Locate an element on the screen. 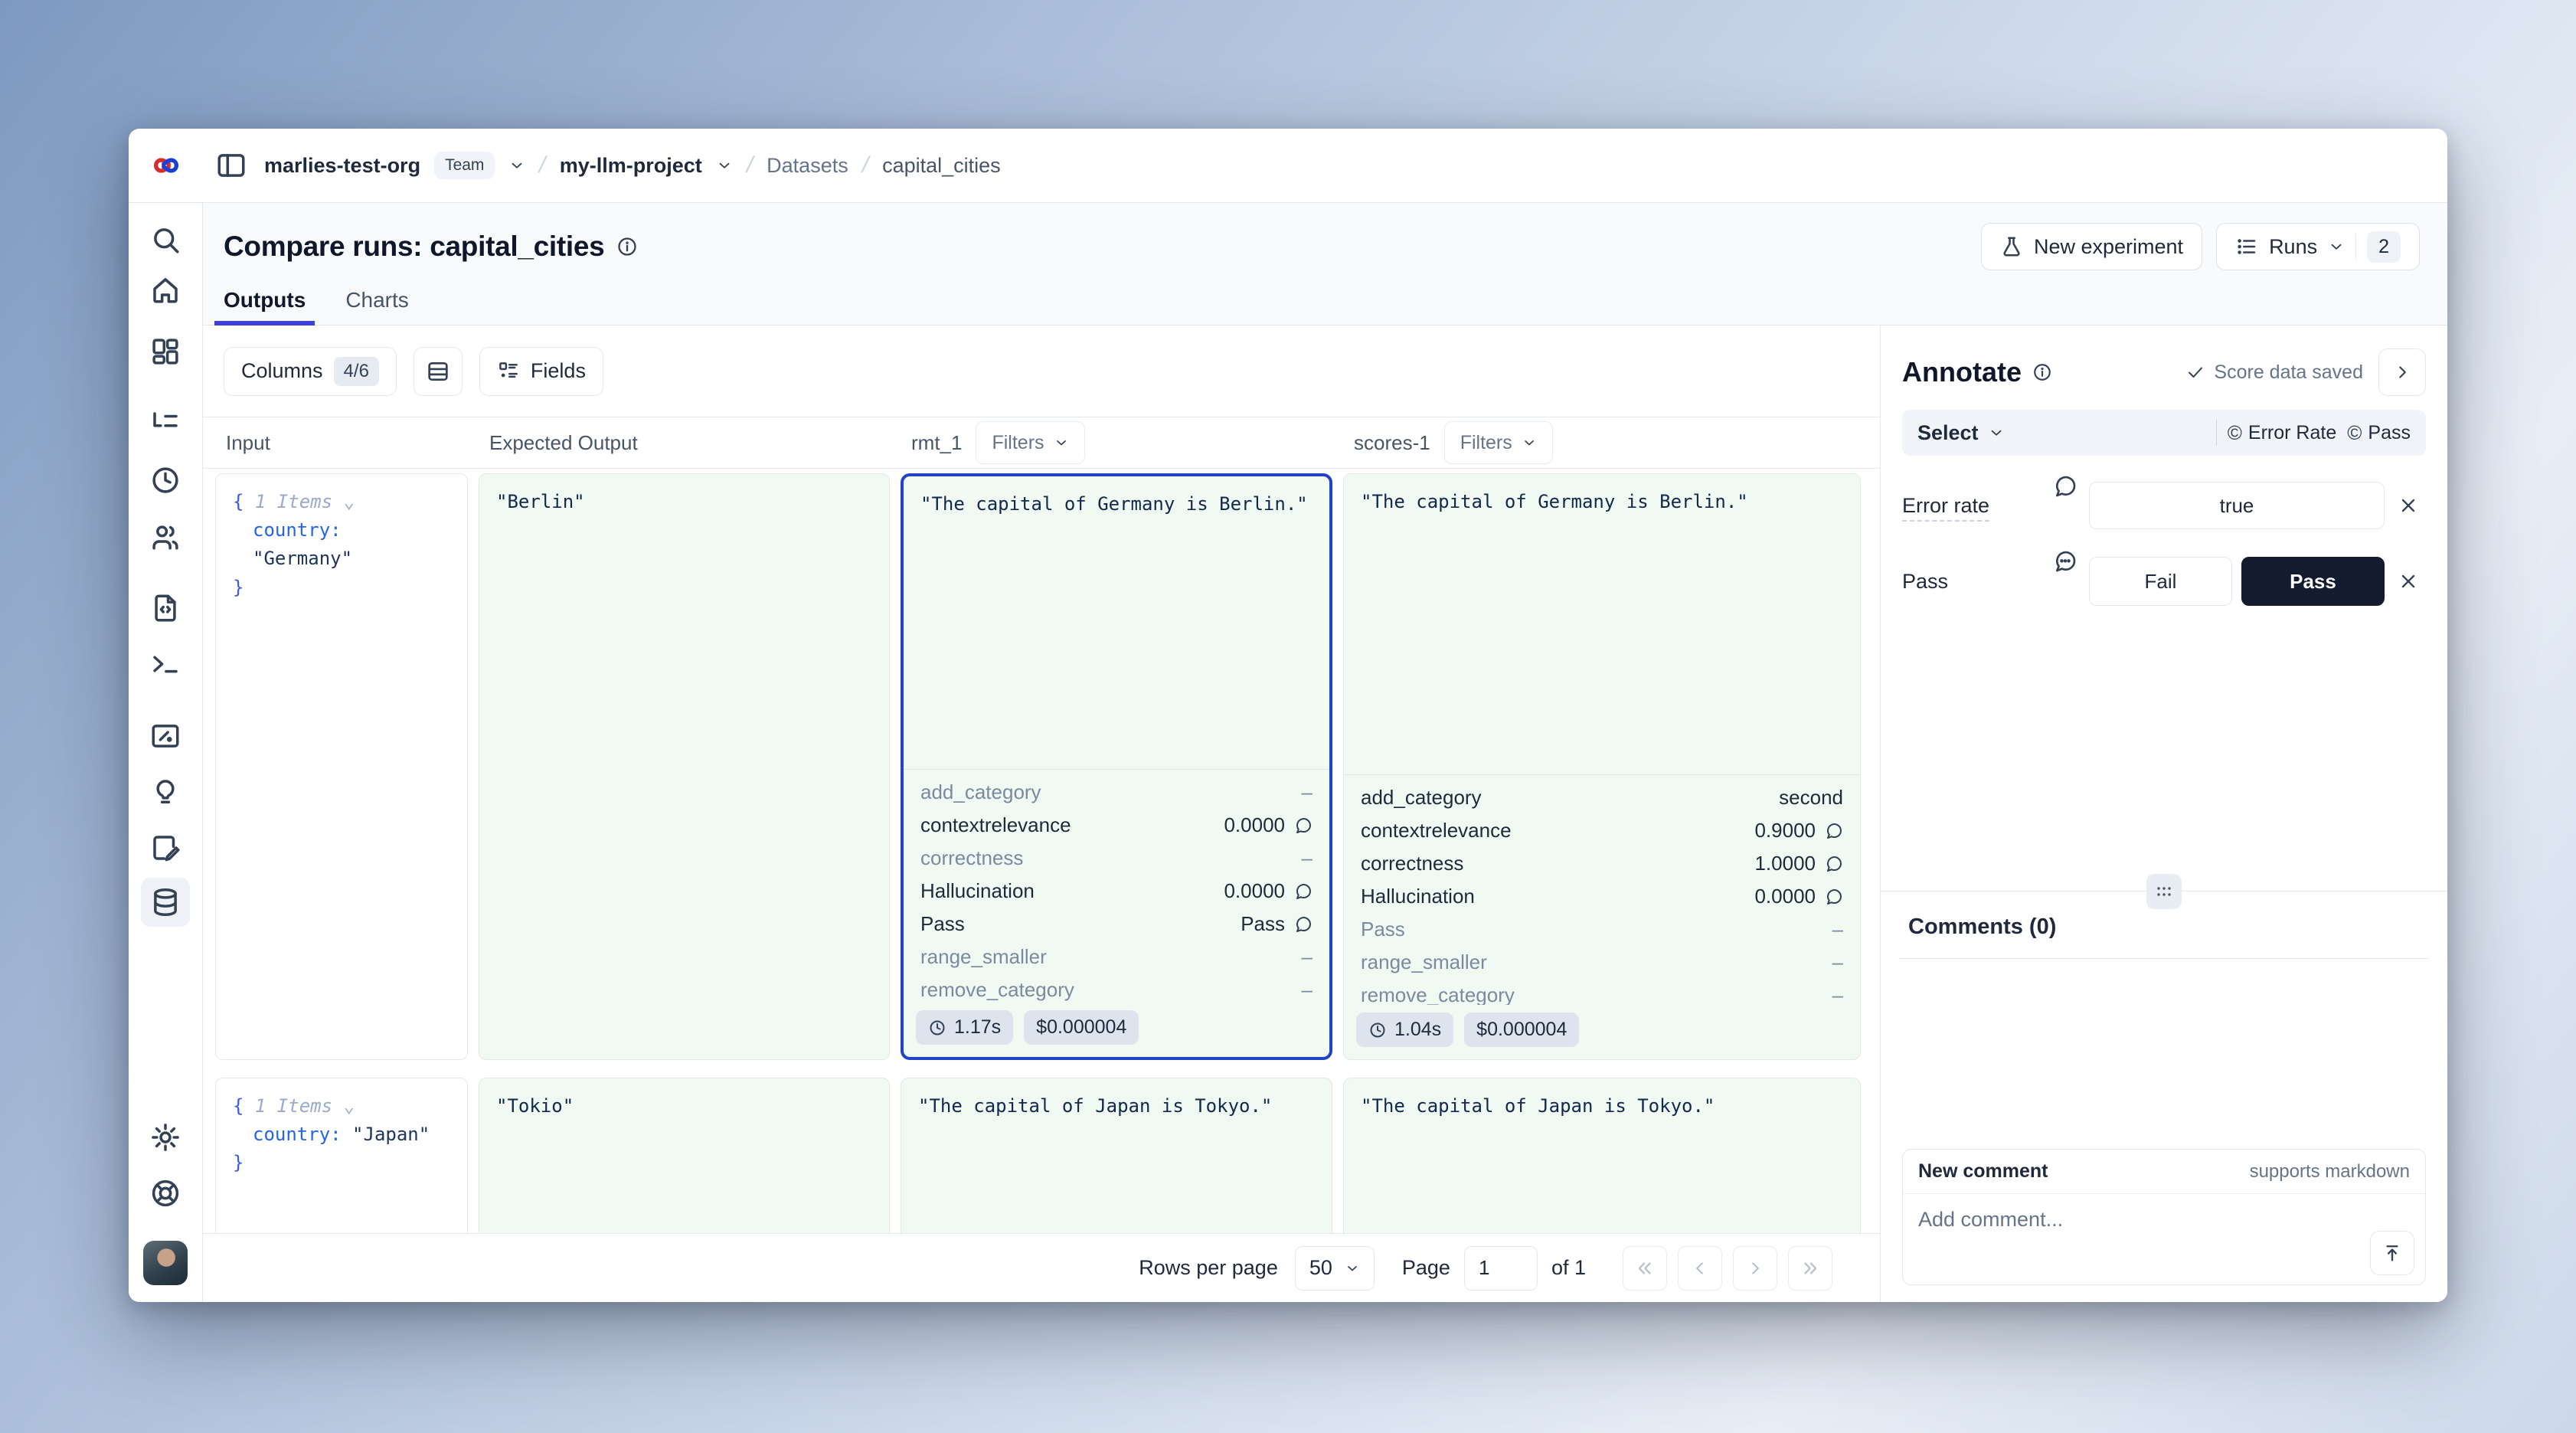 Image resolution: width=2576 pixels, height=1433 pixels. submit-arrow-icon is located at coordinates (2392, 1253).